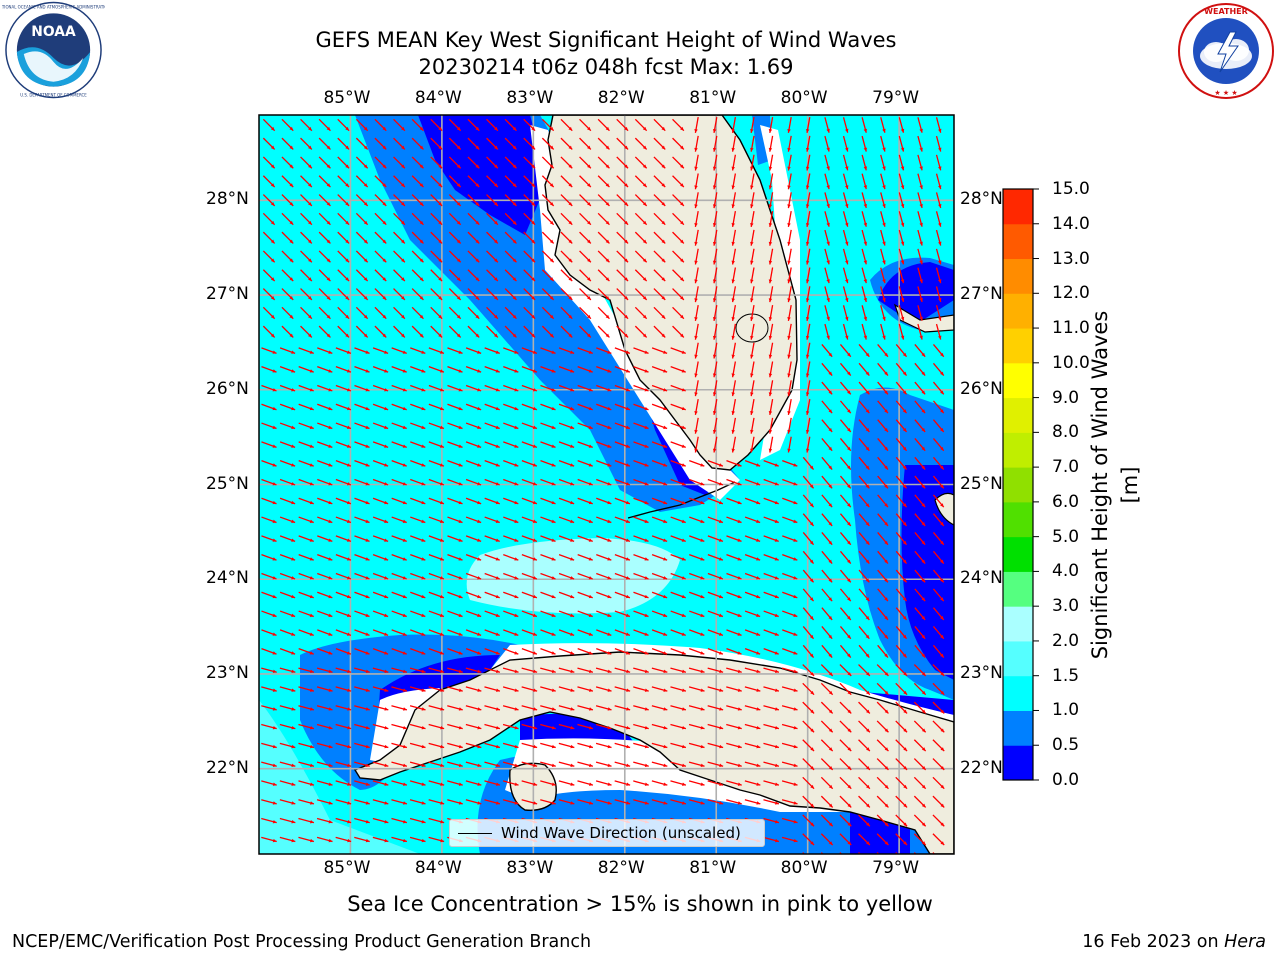 This screenshot has height=960, width=1280. I want to click on lon-tick-bottom: 80°W, so click(804, 868).